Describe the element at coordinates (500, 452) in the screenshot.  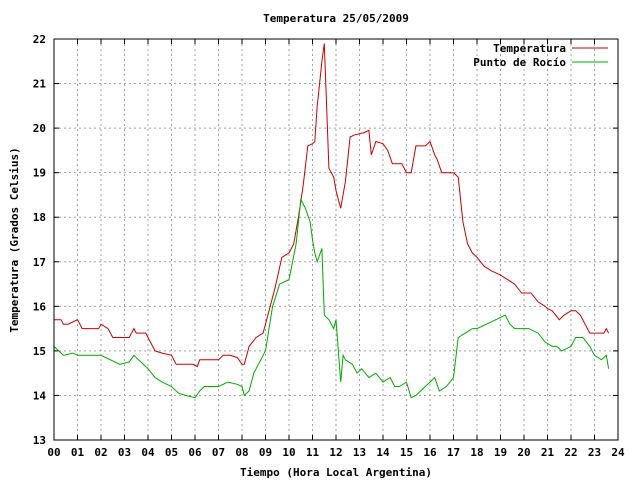
I see `x-tick-label: 19` at that location.